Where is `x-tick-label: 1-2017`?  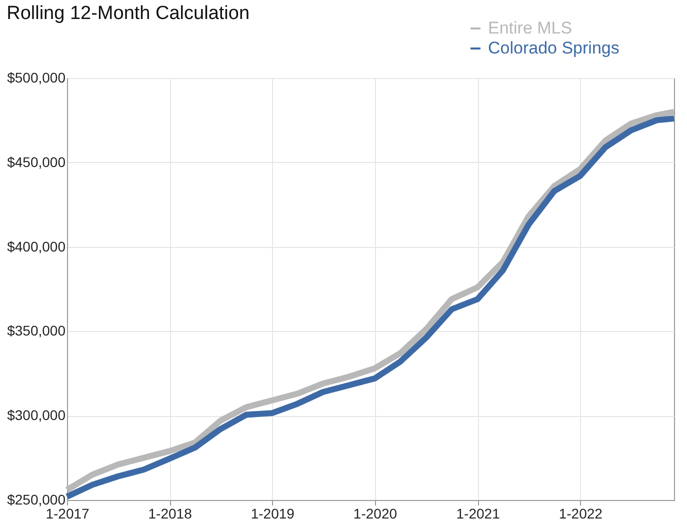
x-tick-label: 1-2017 is located at coordinates (68, 514).